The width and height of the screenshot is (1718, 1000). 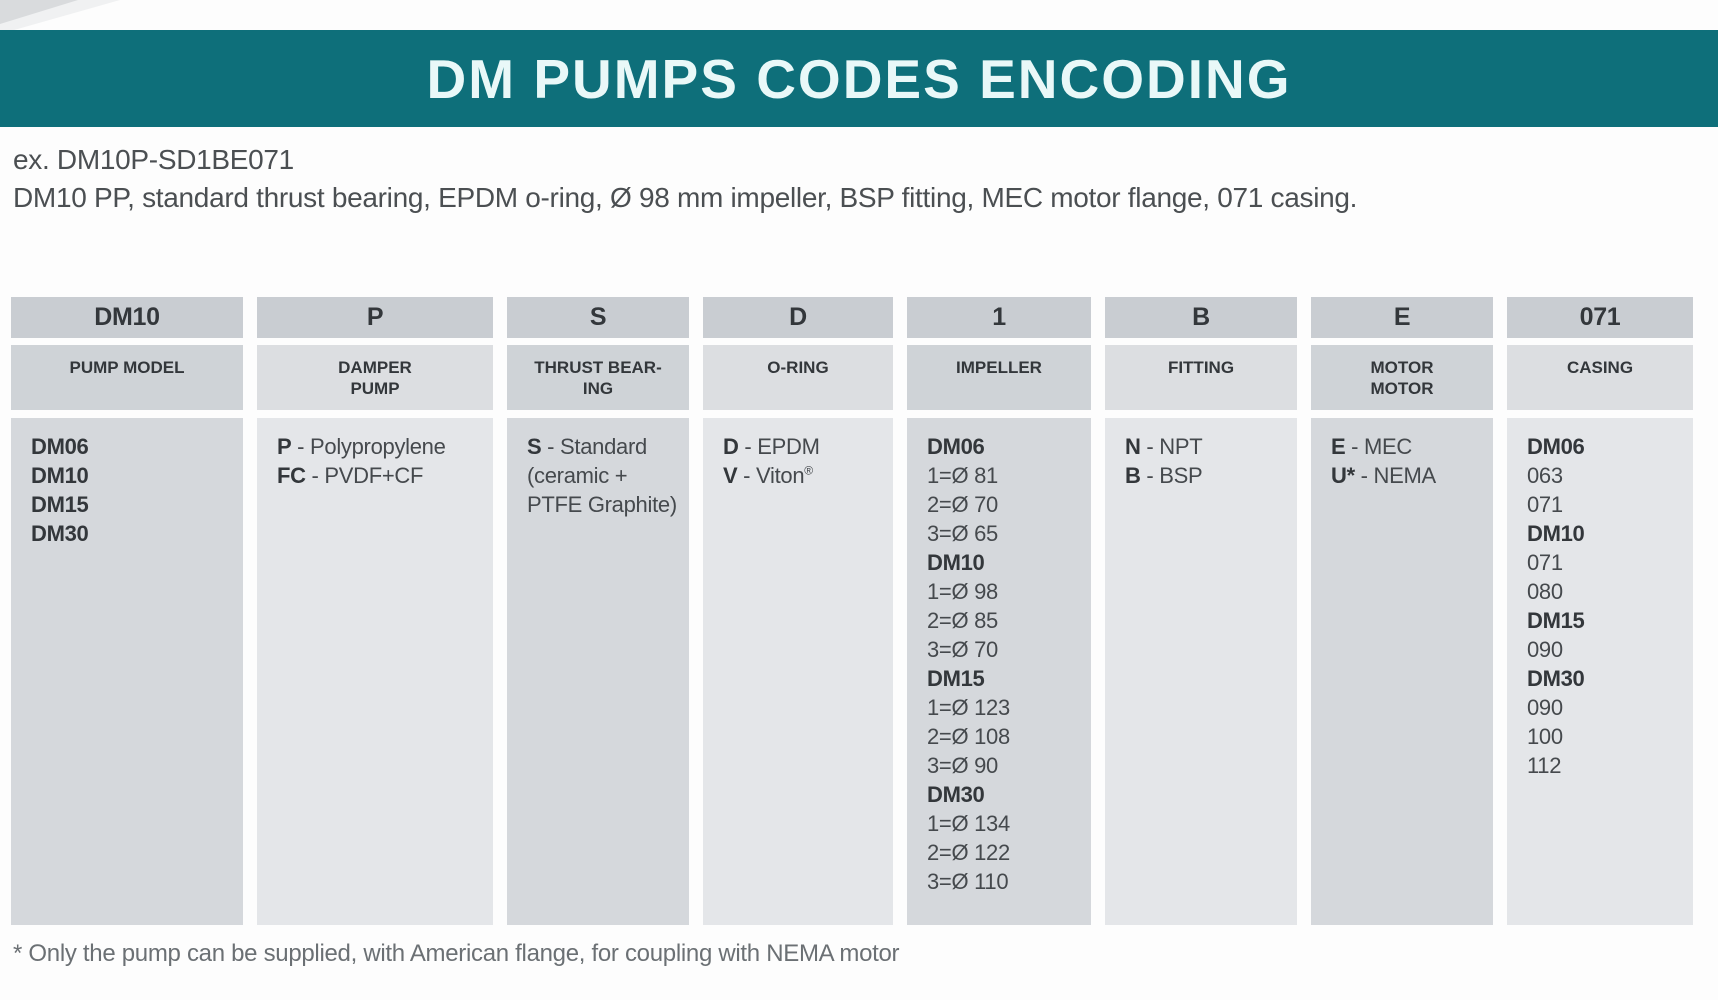 I want to click on column-body: S - Standard (ceramic + PTFE Graphite), so click(x=598, y=671).